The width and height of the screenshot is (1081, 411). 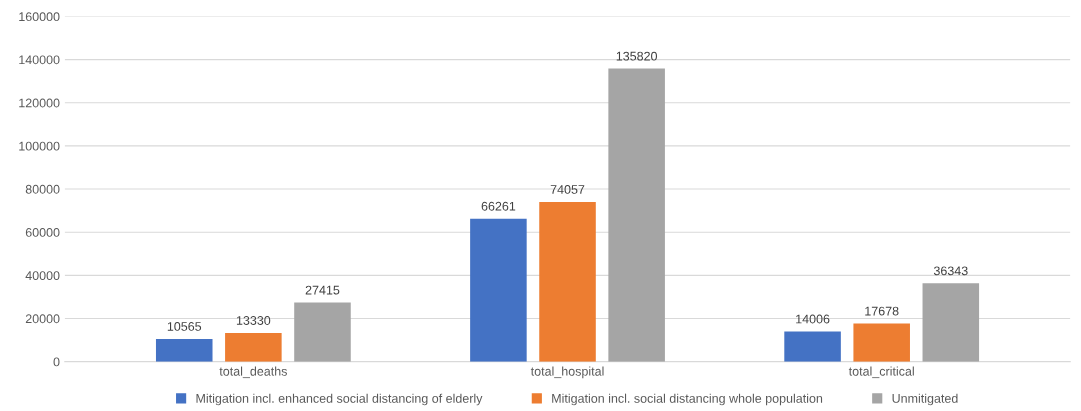 I want to click on y-tick-label: 140000, so click(x=39, y=60).